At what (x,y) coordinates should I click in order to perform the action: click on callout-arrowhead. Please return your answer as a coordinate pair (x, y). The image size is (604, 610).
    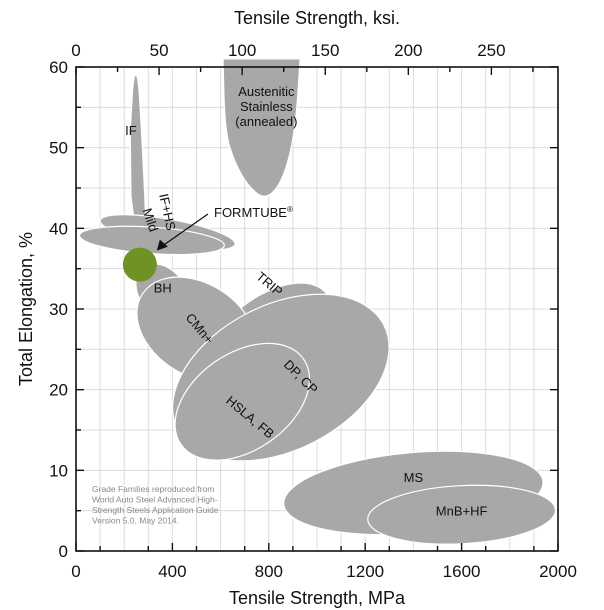
    Looking at the image, I should click on (162, 245).